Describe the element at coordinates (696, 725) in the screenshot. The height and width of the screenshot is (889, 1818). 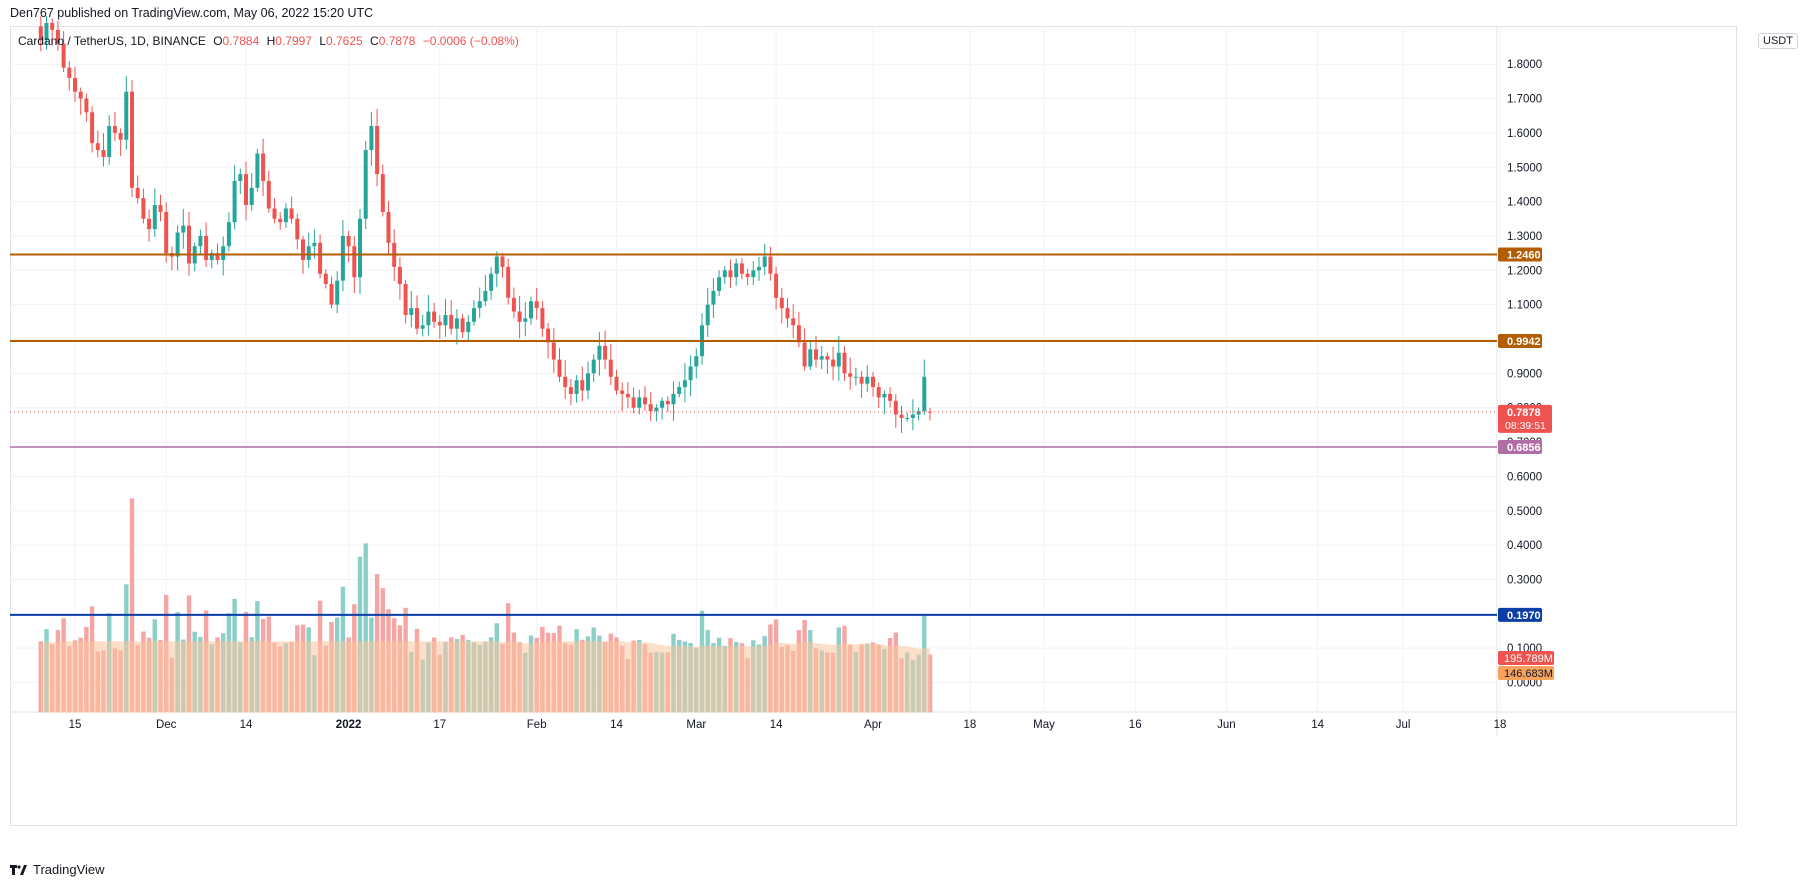
I see `time-tick-label: Mar` at that location.